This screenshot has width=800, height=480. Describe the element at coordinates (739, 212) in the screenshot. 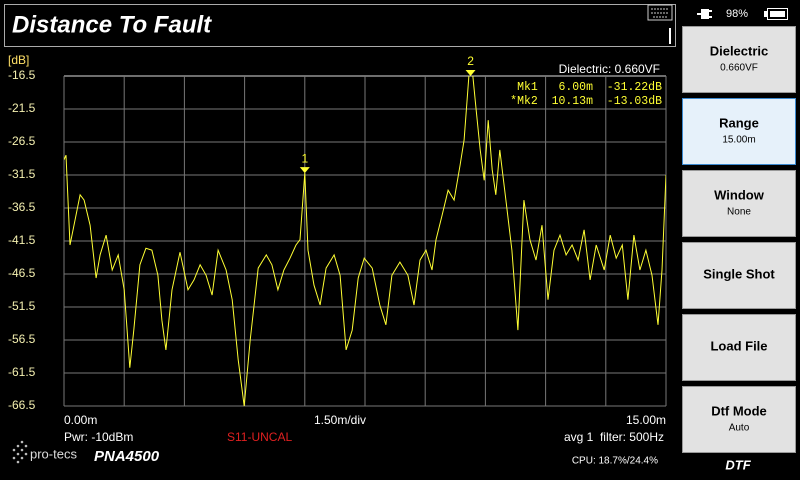

I see `softkey-value: None` at that location.